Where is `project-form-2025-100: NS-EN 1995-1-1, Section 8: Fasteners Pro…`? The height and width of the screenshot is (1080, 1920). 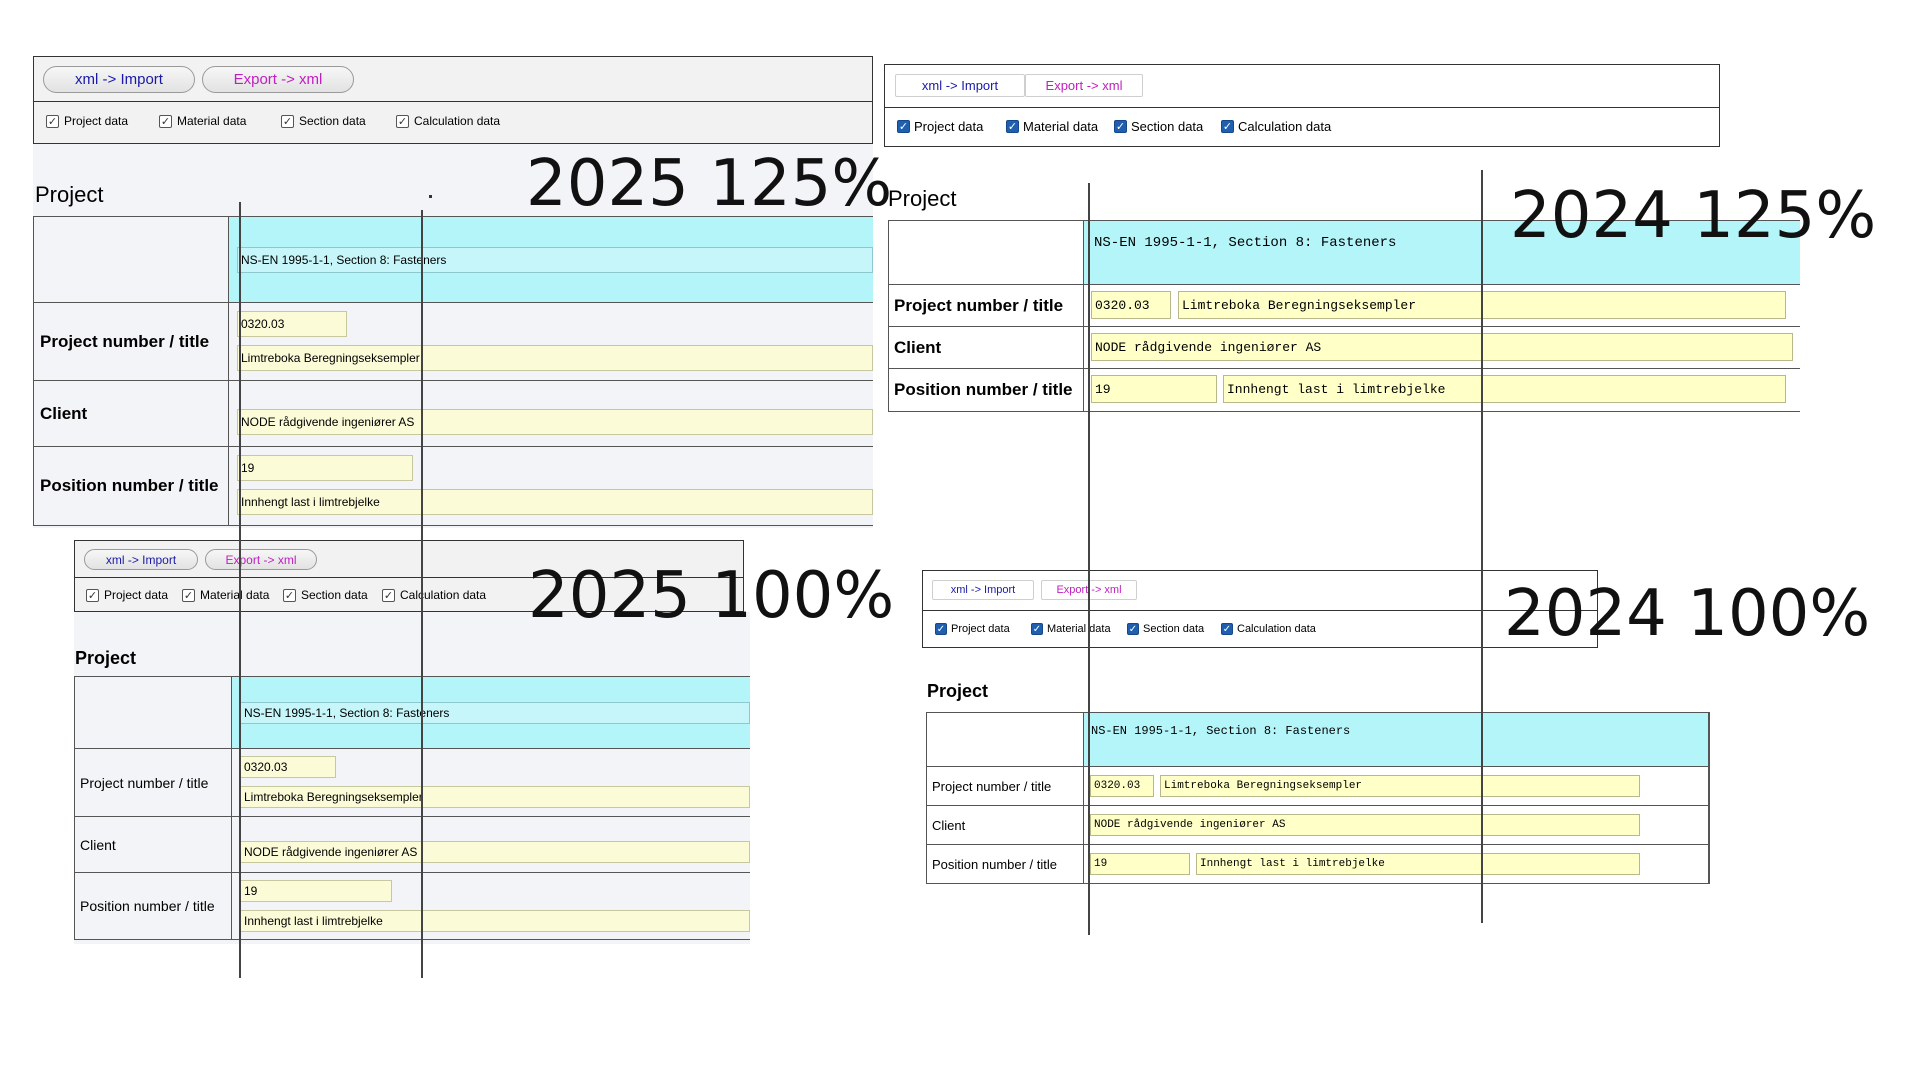 project-form-2025-100: NS-EN 1995-1-1, Section 8: Fasteners Pro… is located at coordinates (412, 808).